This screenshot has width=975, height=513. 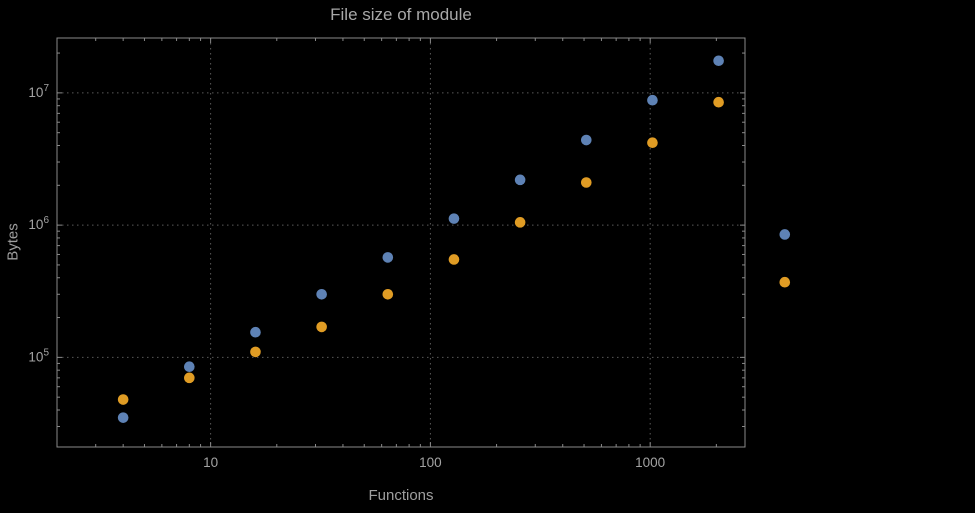 What do you see at coordinates (401, 495) in the screenshot?
I see `x-axis-label: Functions` at bounding box center [401, 495].